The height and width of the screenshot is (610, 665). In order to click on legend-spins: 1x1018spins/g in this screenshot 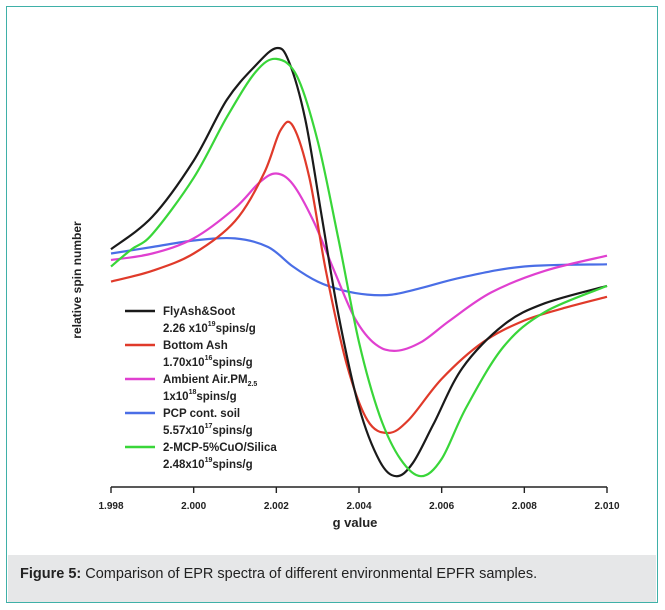, I will do `click(200, 396)`.